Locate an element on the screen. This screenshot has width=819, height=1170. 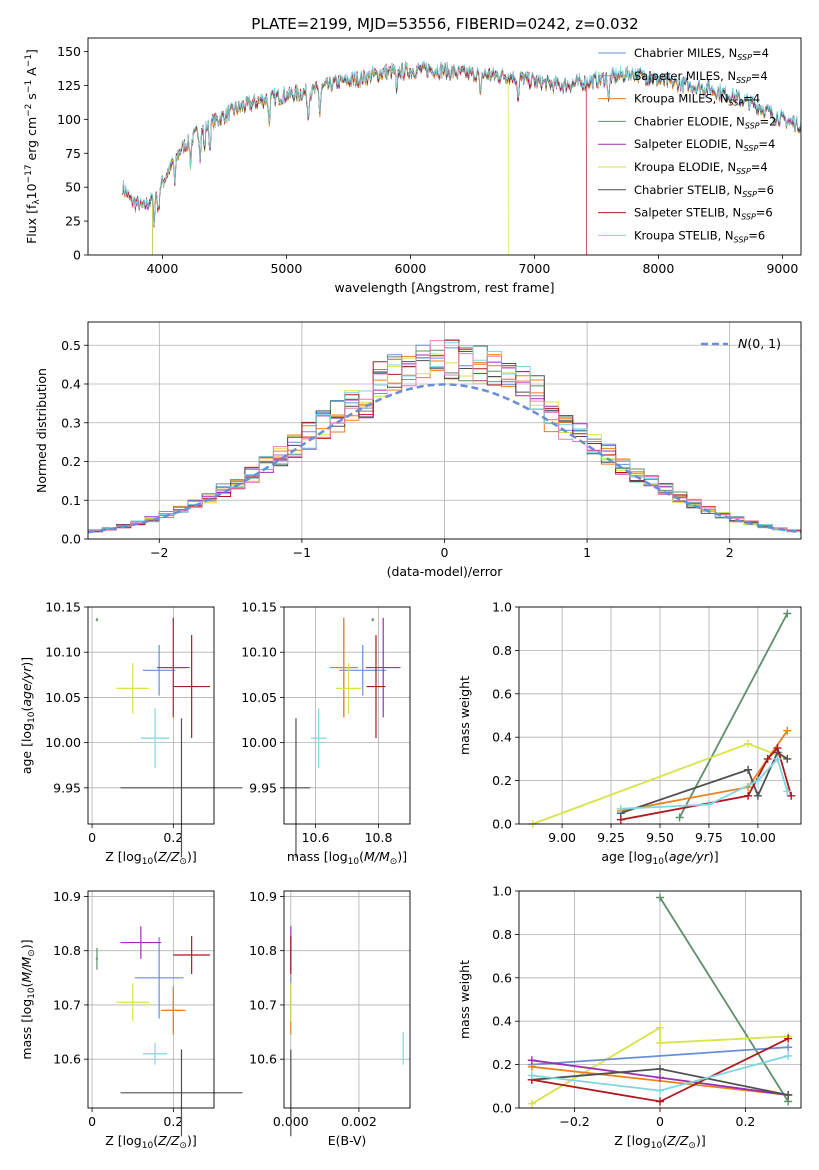
x-tick-label: 9.50 is located at coordinates (660, 837).